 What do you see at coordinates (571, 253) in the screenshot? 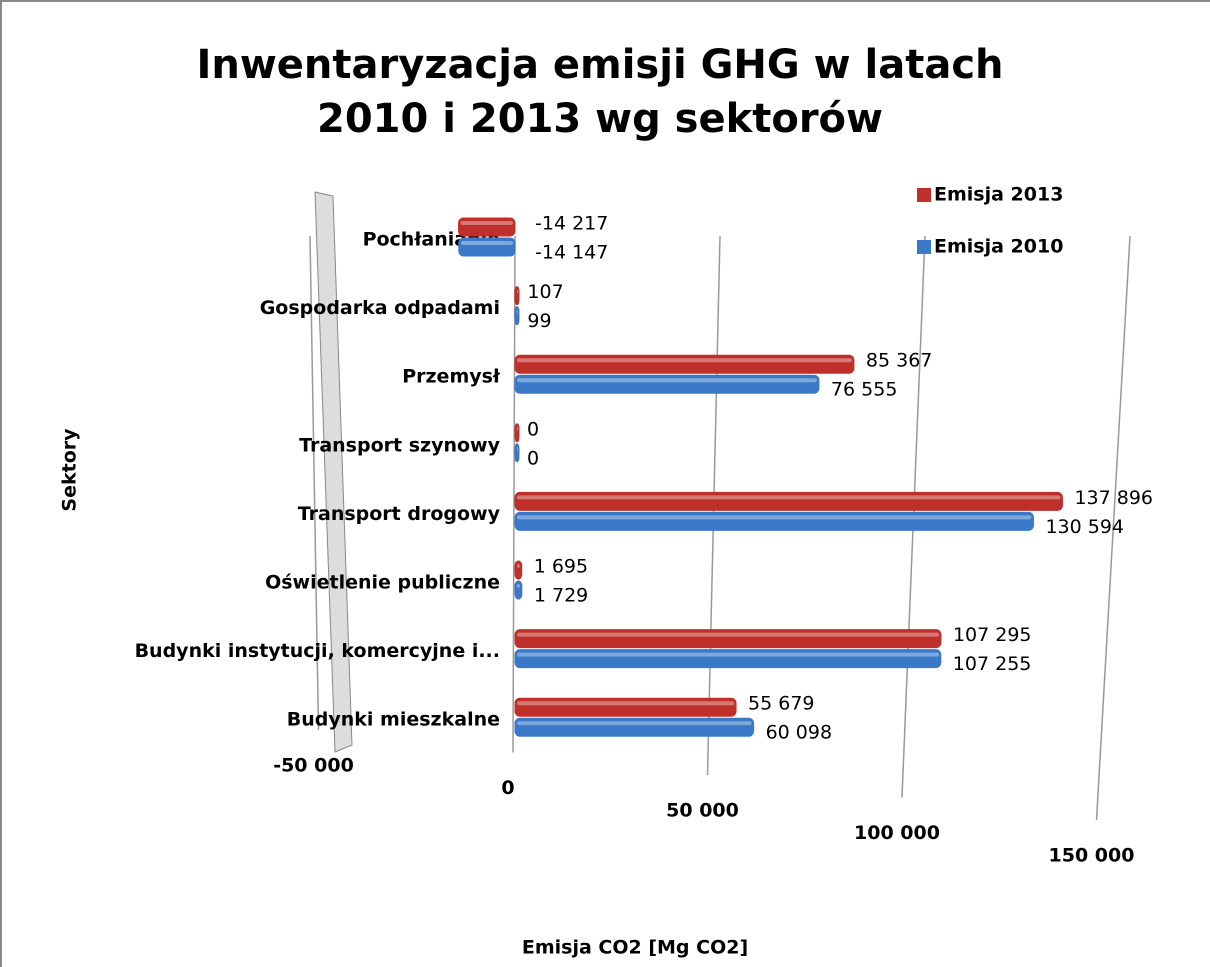
I see `data-label: -14 147` at bounding box center [571, 253].